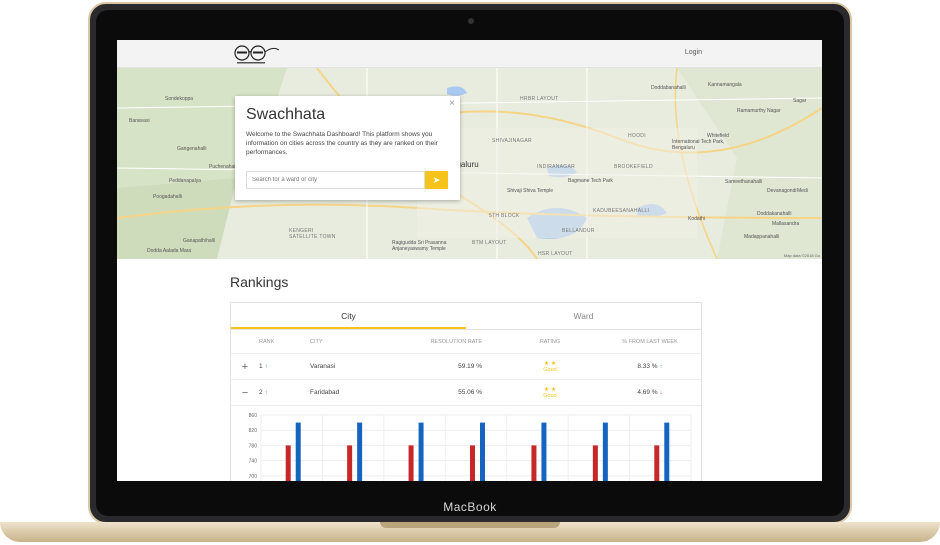  Describe the element at coordinates (465, 164) in the screenshot. I see `map-city-label: ngaluru` at that location.